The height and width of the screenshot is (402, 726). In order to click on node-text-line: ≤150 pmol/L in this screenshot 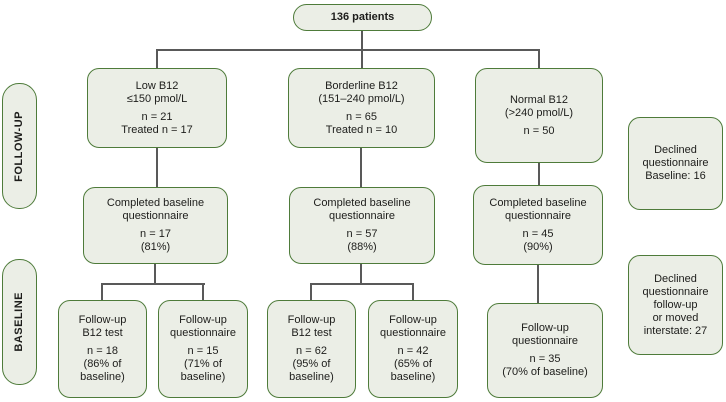, I will do `click(157, 98)`.